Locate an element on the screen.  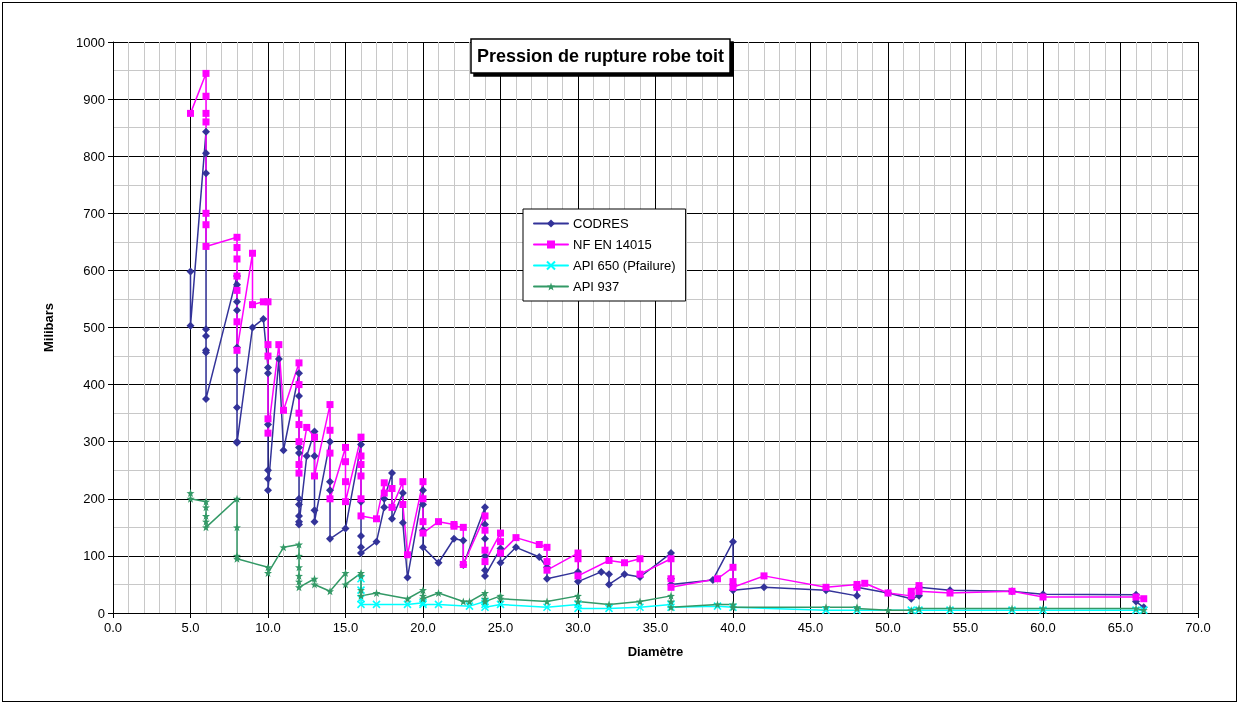
x-tick-label: 0.0 is located at coordinates (113, 627).